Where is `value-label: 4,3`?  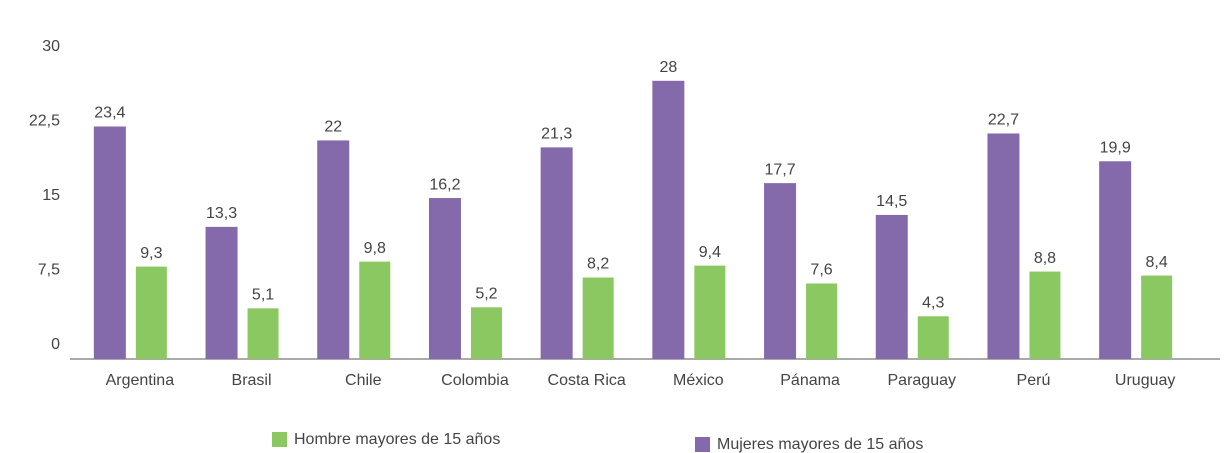 value-label: 4,3 is located at coordinates (933, 302).